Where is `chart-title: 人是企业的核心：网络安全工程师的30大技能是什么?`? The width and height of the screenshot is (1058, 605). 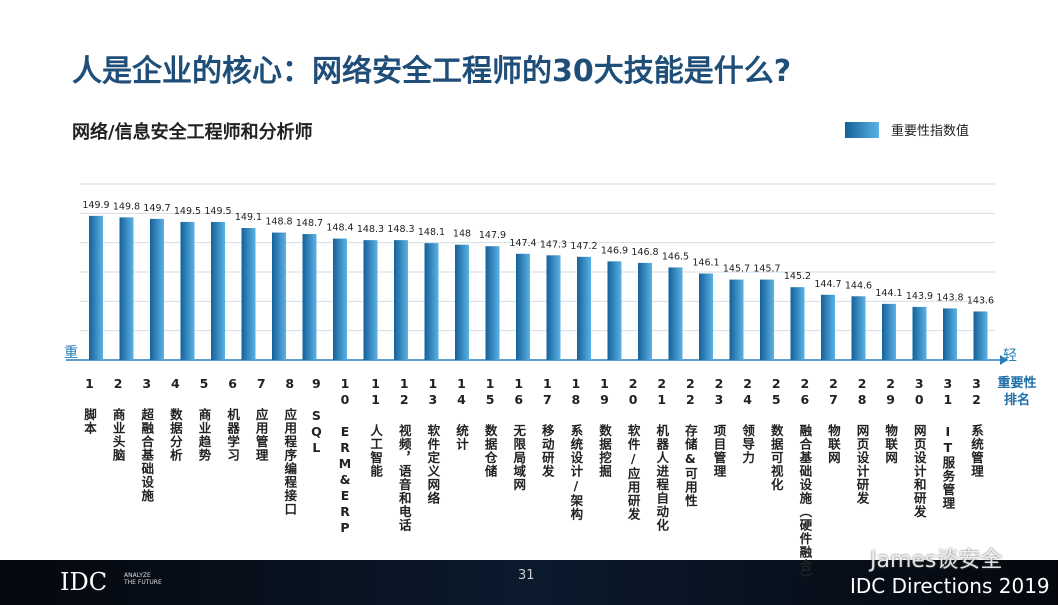
chart-title: 人是企业的核心：网络安全工程师的30大技能是什么? is located at coordinates (432, 71).